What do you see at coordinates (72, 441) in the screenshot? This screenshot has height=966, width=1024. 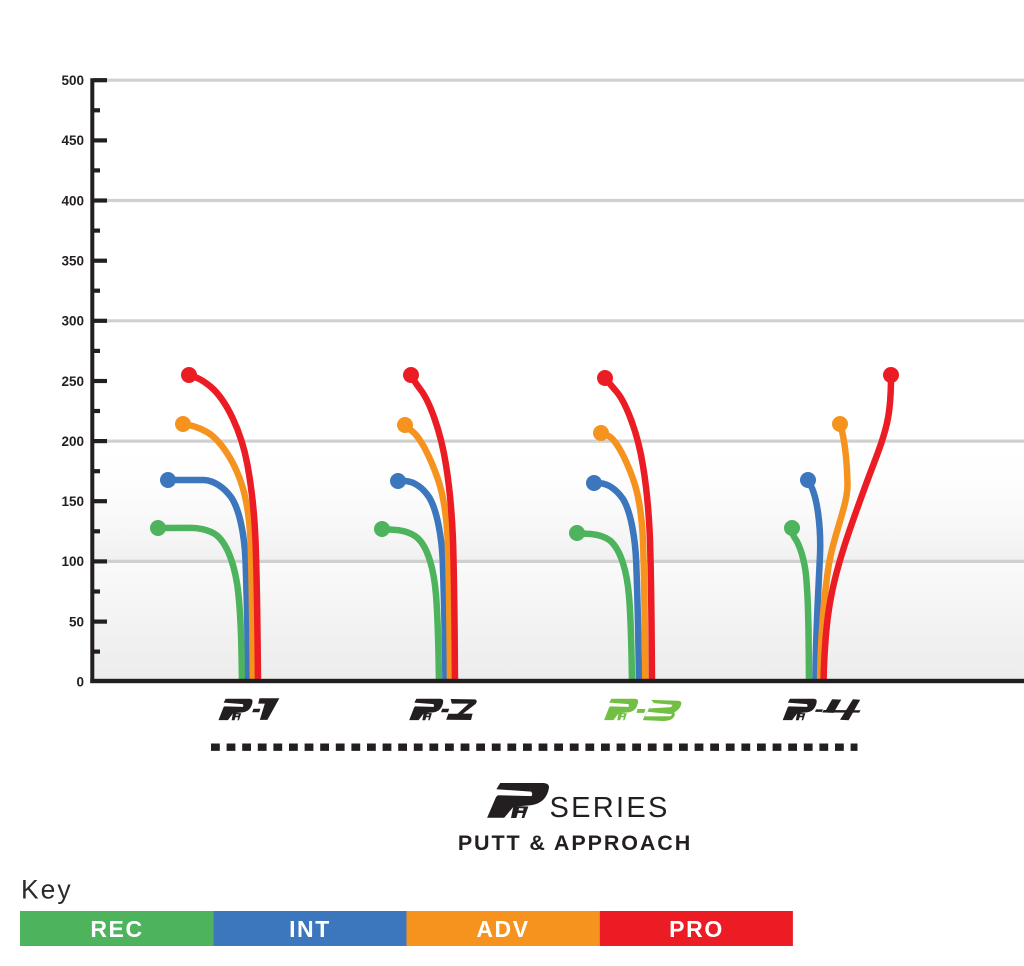 I see `svg-text: 200` at bounding box center [72, 441].